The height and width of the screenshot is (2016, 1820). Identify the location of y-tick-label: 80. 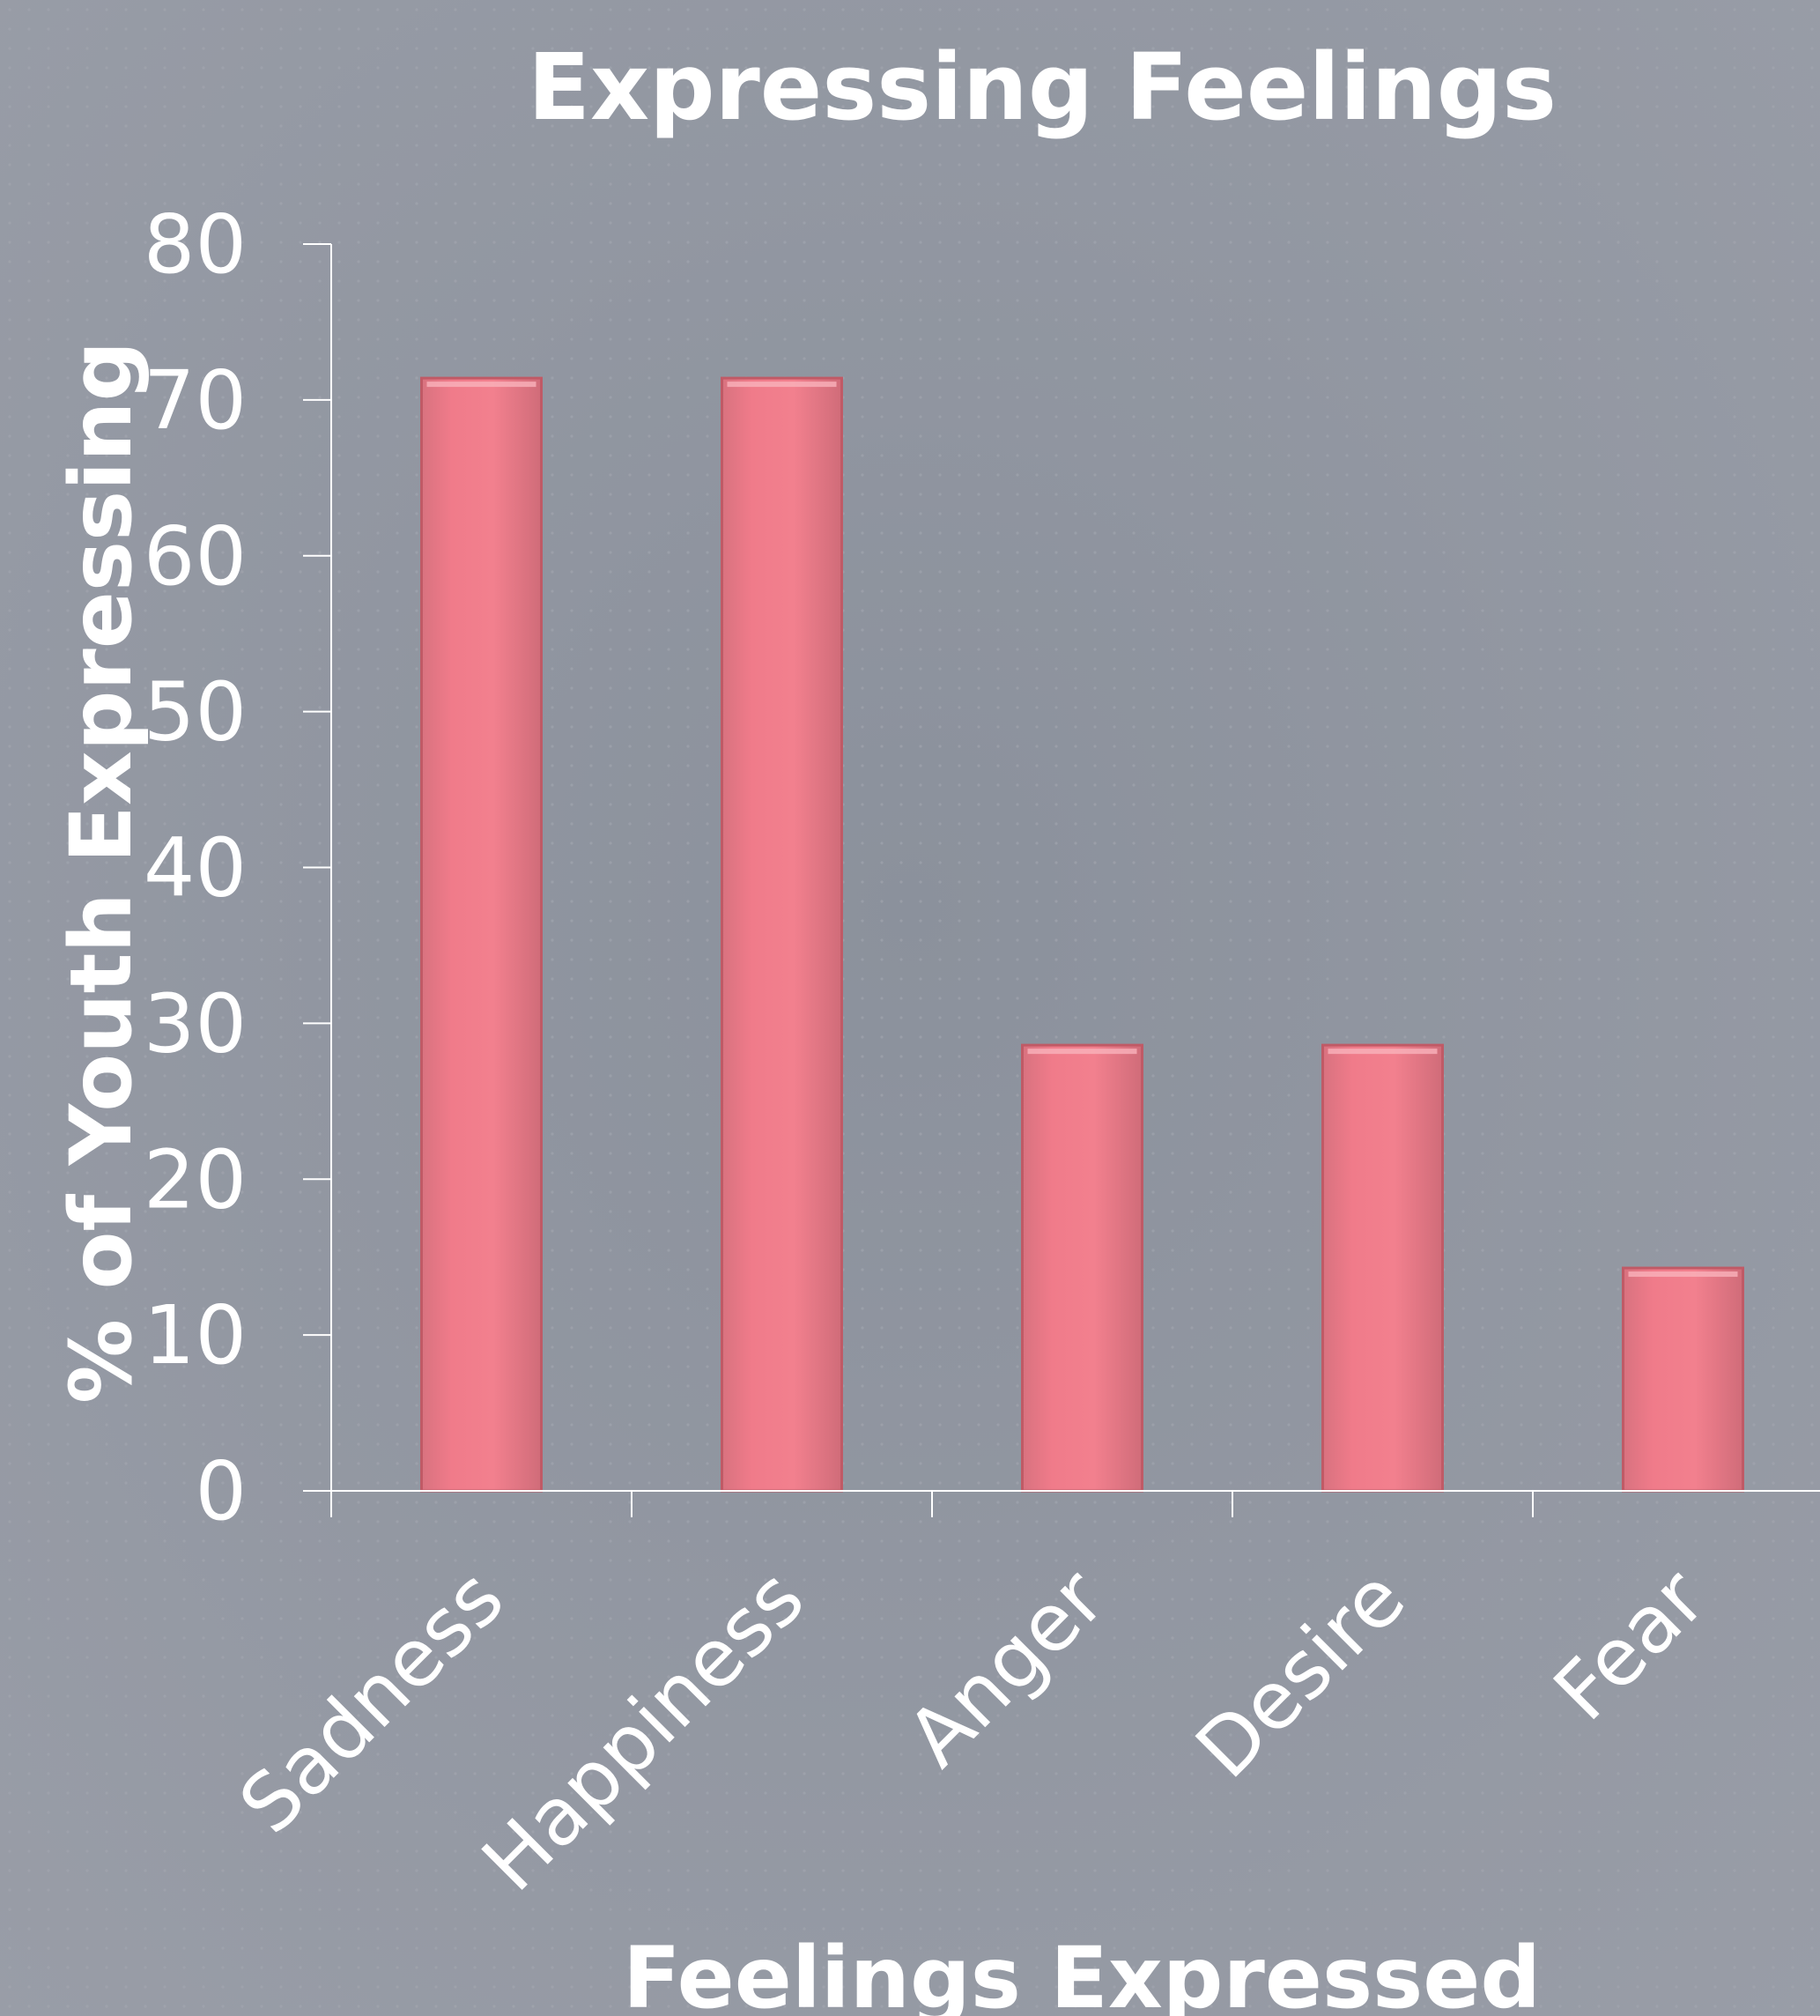
(195, 244).